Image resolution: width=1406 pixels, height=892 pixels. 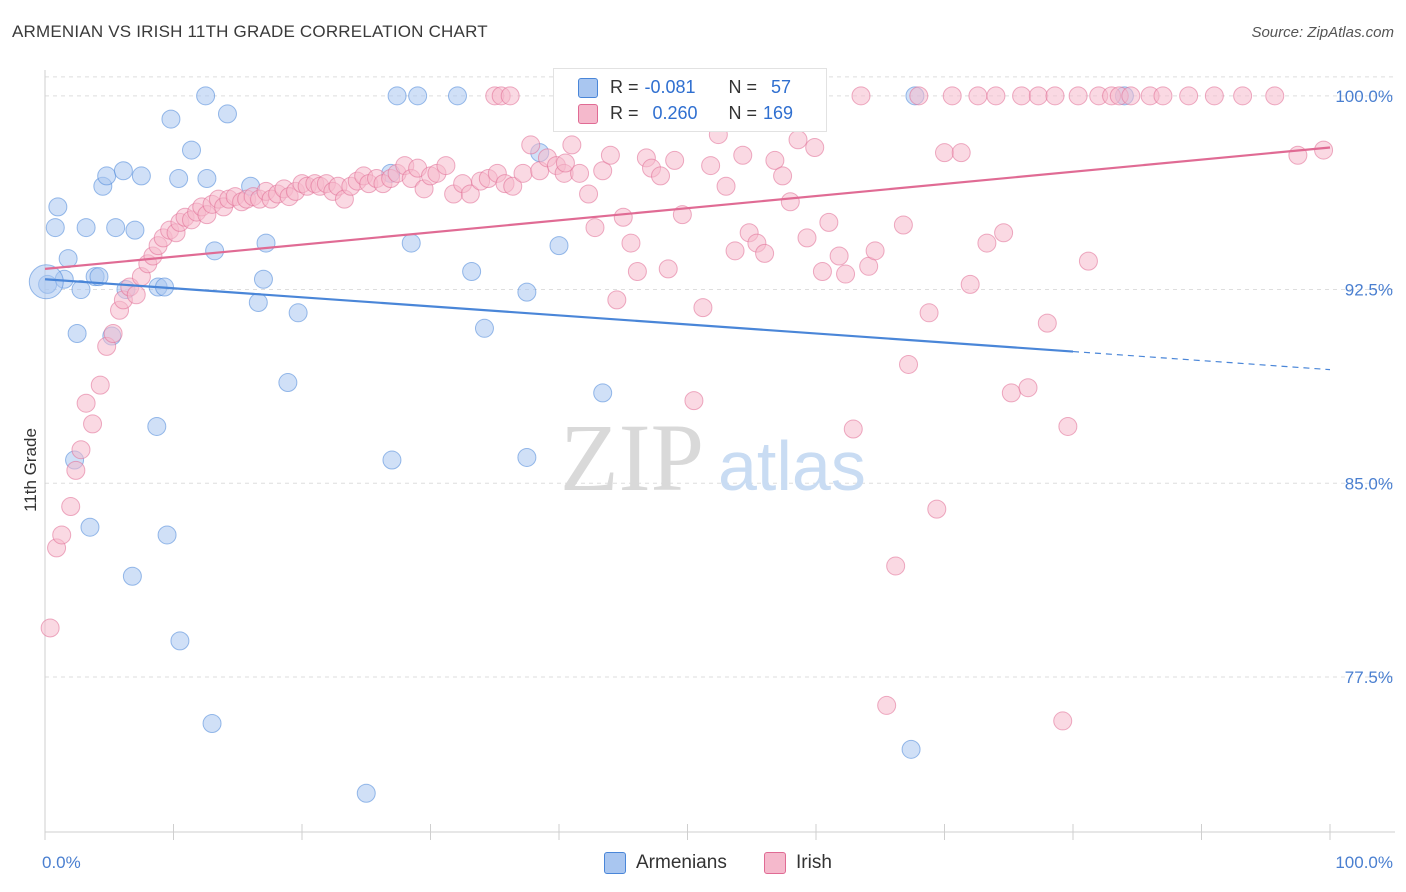 I want to click on y-axis-label: 11th Grade, so click(x=30, y=470).